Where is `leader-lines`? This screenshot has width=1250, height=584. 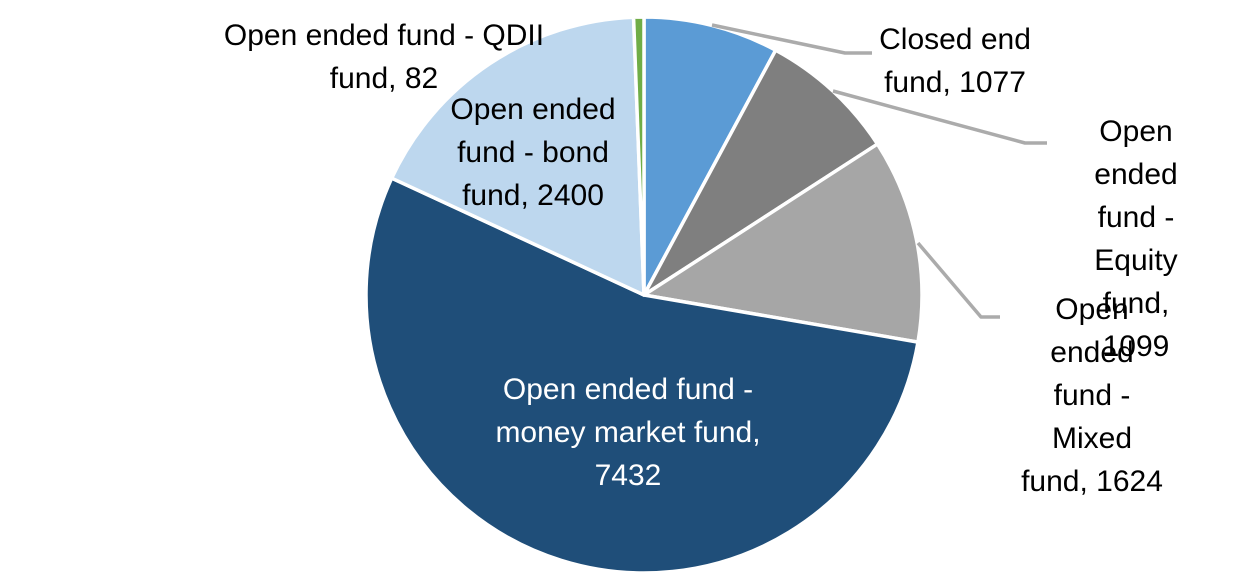 leader-lines is located at coordinates (879, 171).